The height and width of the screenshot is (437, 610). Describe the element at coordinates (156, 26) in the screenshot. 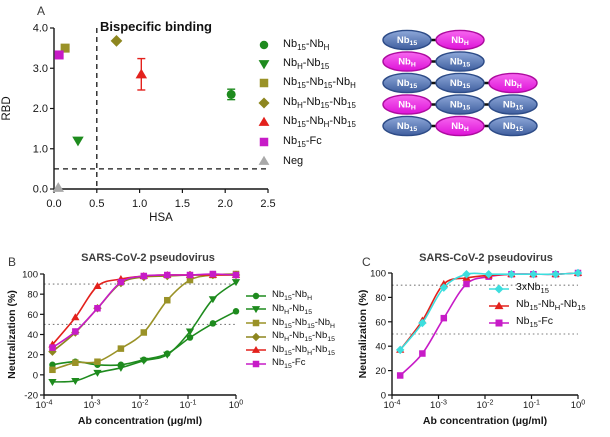

I see `svg-text: Bispecific binding` at that location.